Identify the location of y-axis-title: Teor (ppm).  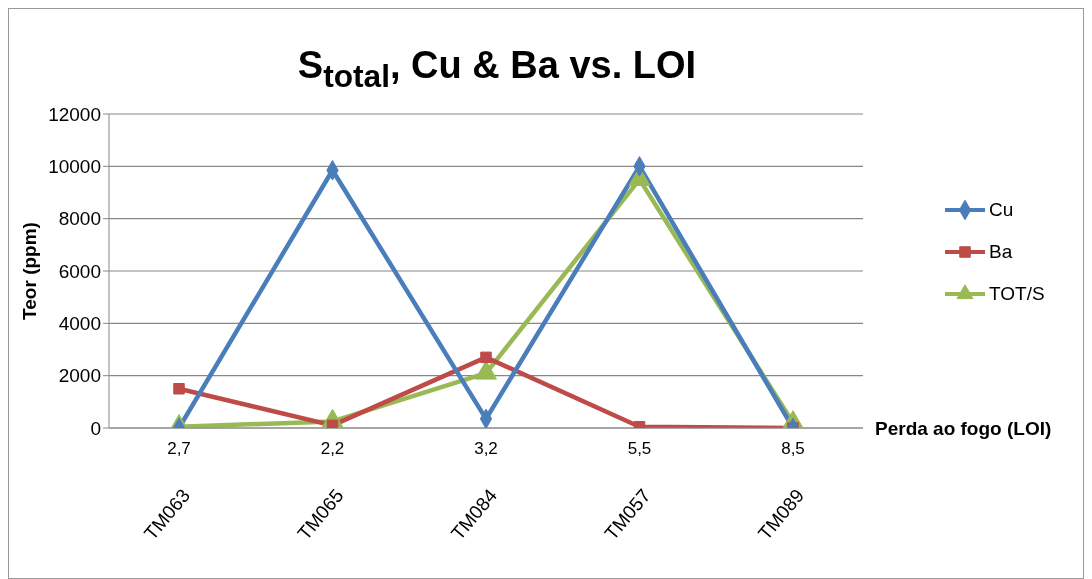
(29, 271).